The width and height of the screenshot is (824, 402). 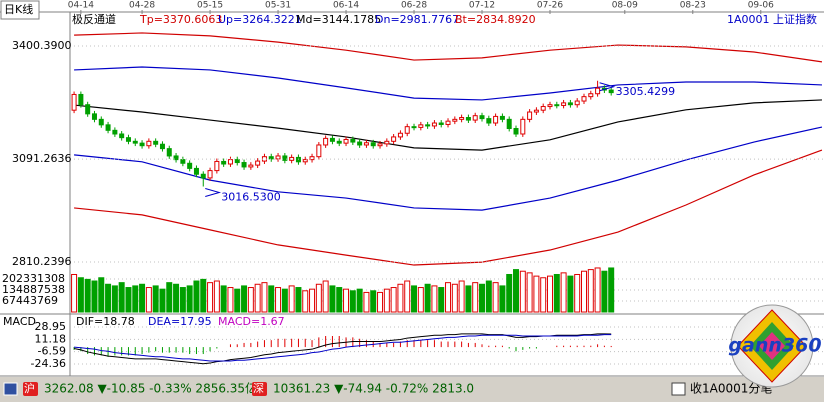 I want to click on y-tick-label: 3400.3900, so click(x=42, y=45).